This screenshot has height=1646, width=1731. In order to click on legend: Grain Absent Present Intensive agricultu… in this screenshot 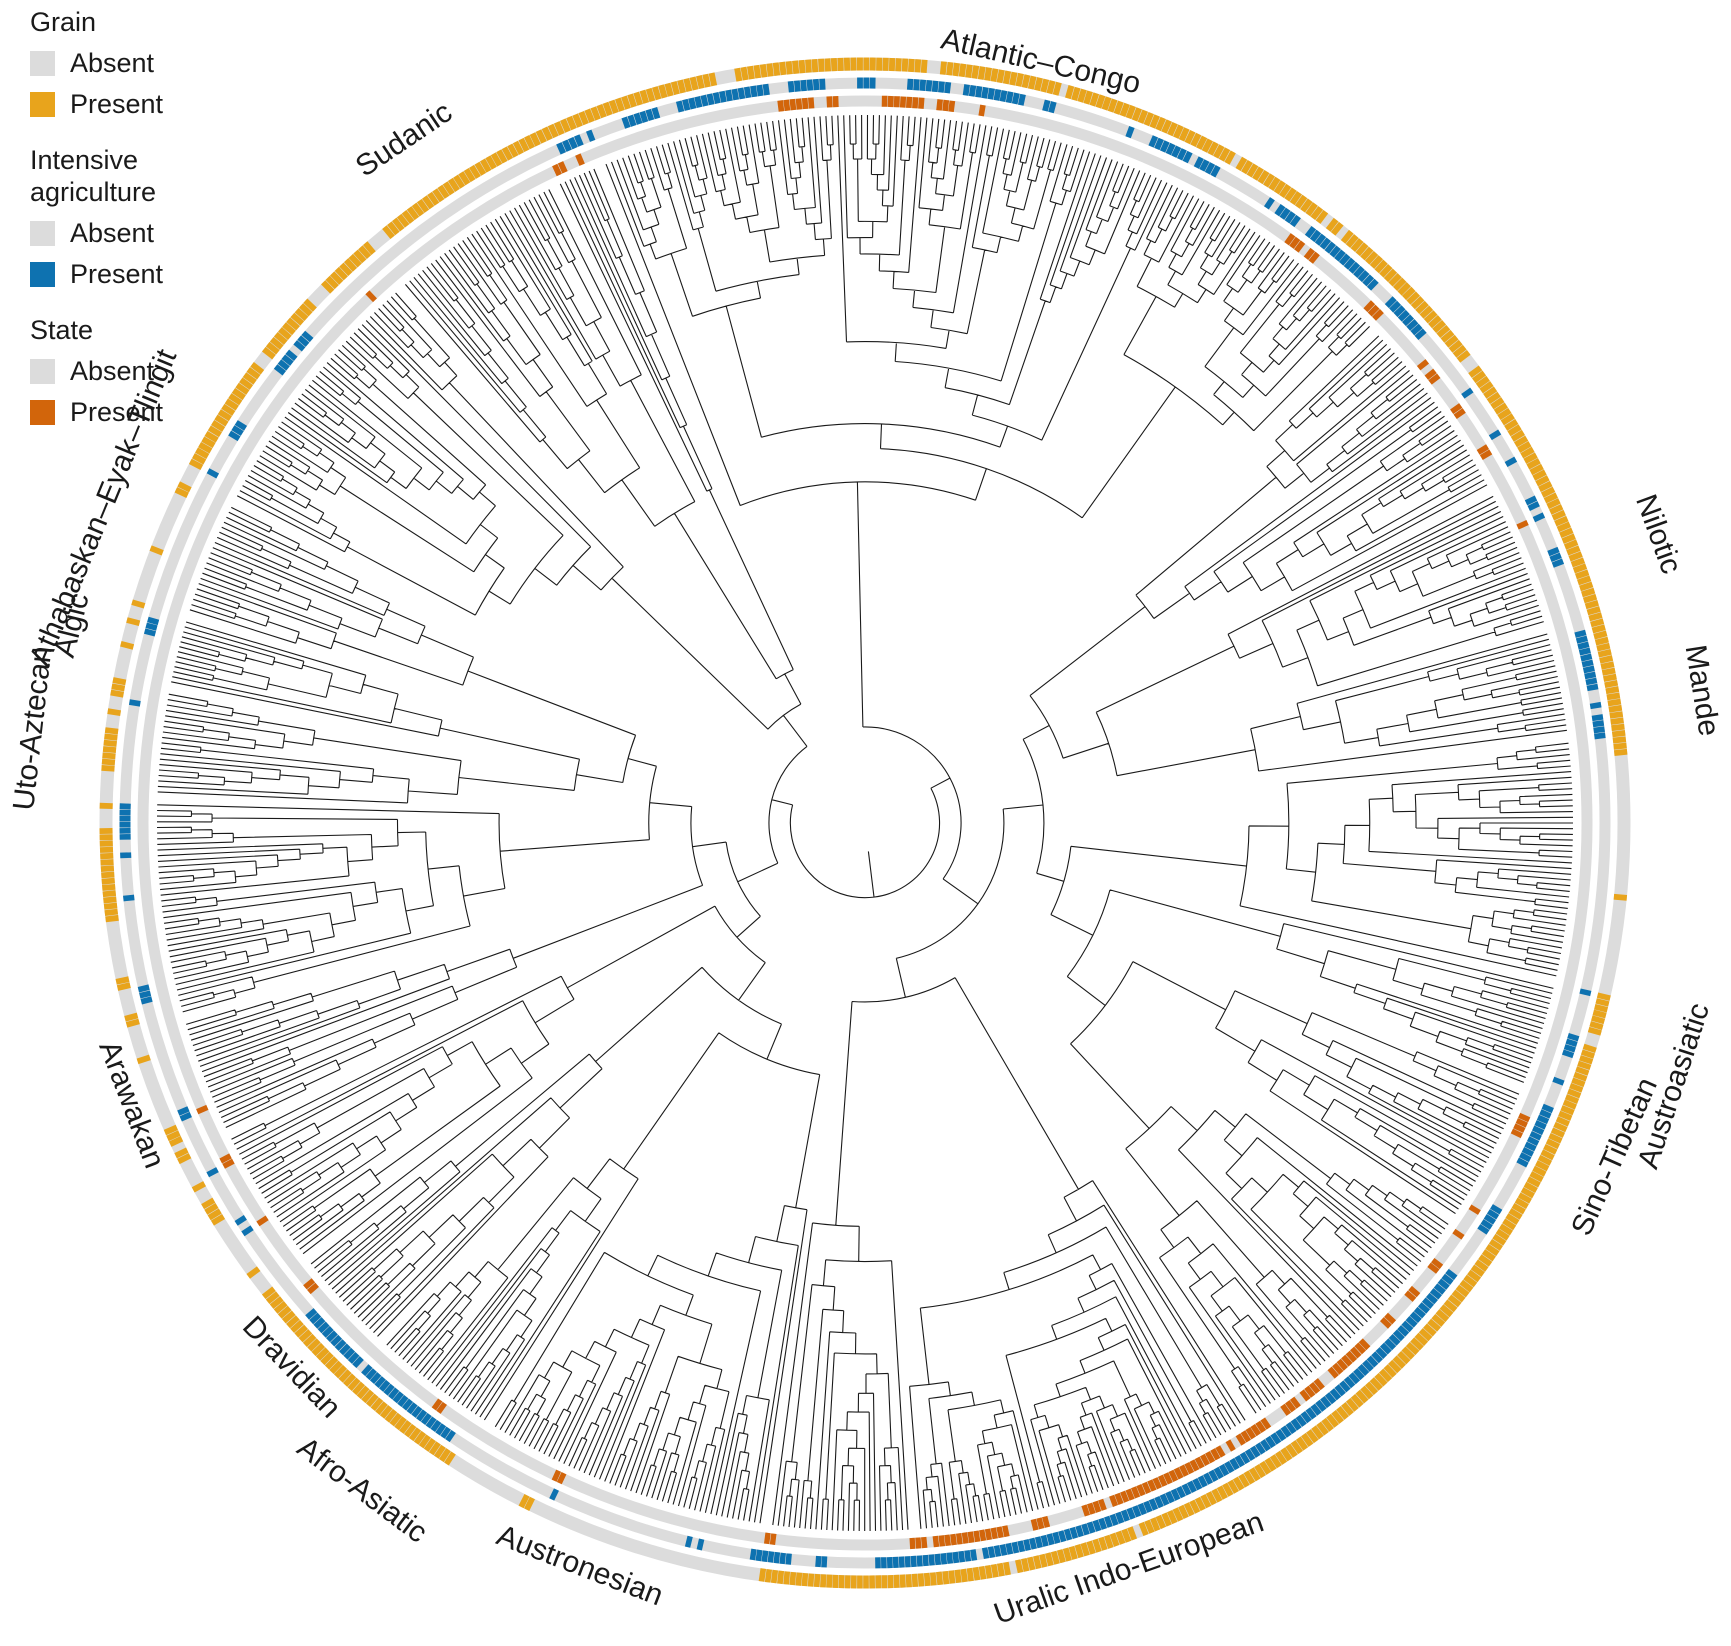, I will do `click(130, 229)`.